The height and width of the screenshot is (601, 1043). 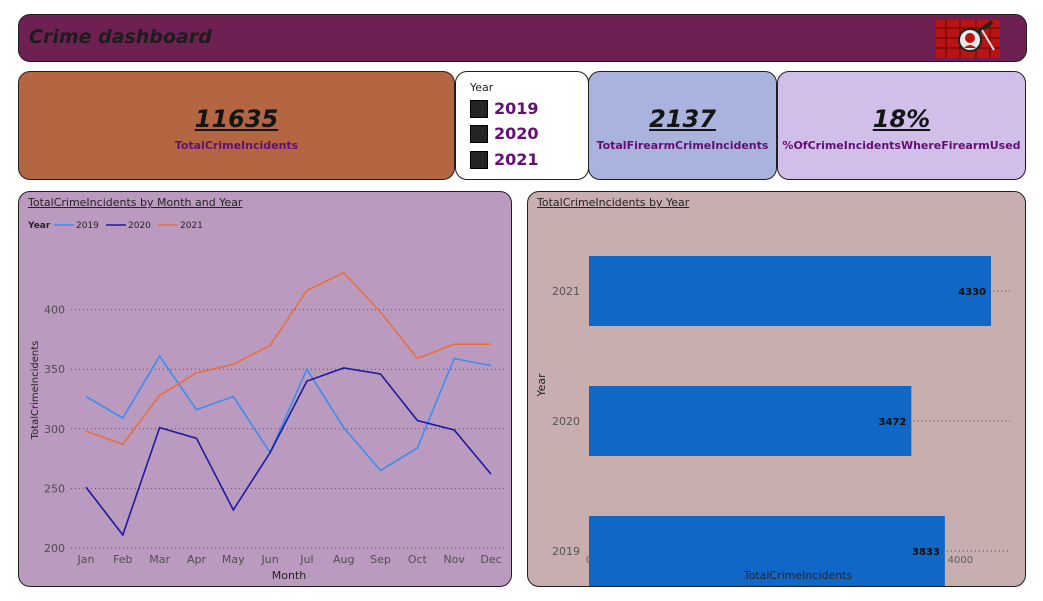 What do you see at coordinates (54, 488) in the screenshot?
I see `y-tick-label: 250` at bounding box center [54, 488].